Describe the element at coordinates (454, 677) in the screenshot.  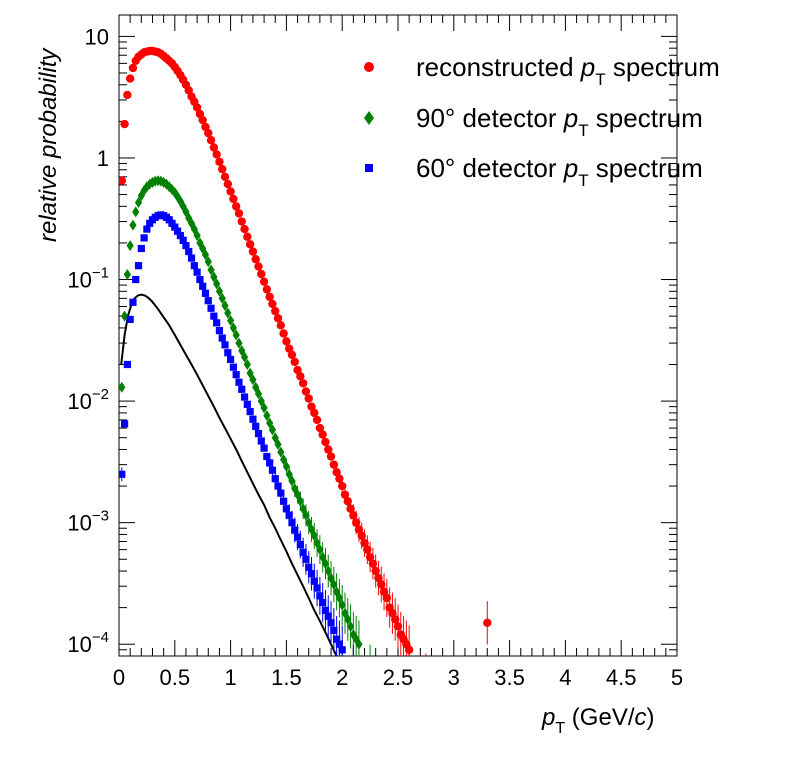
I see `x-tick-label: 3` at that location.